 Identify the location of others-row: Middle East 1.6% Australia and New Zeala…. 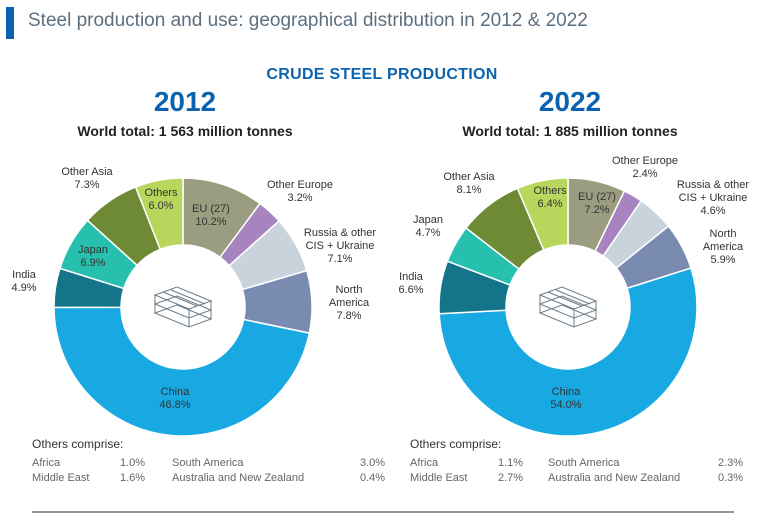
(208, 477).